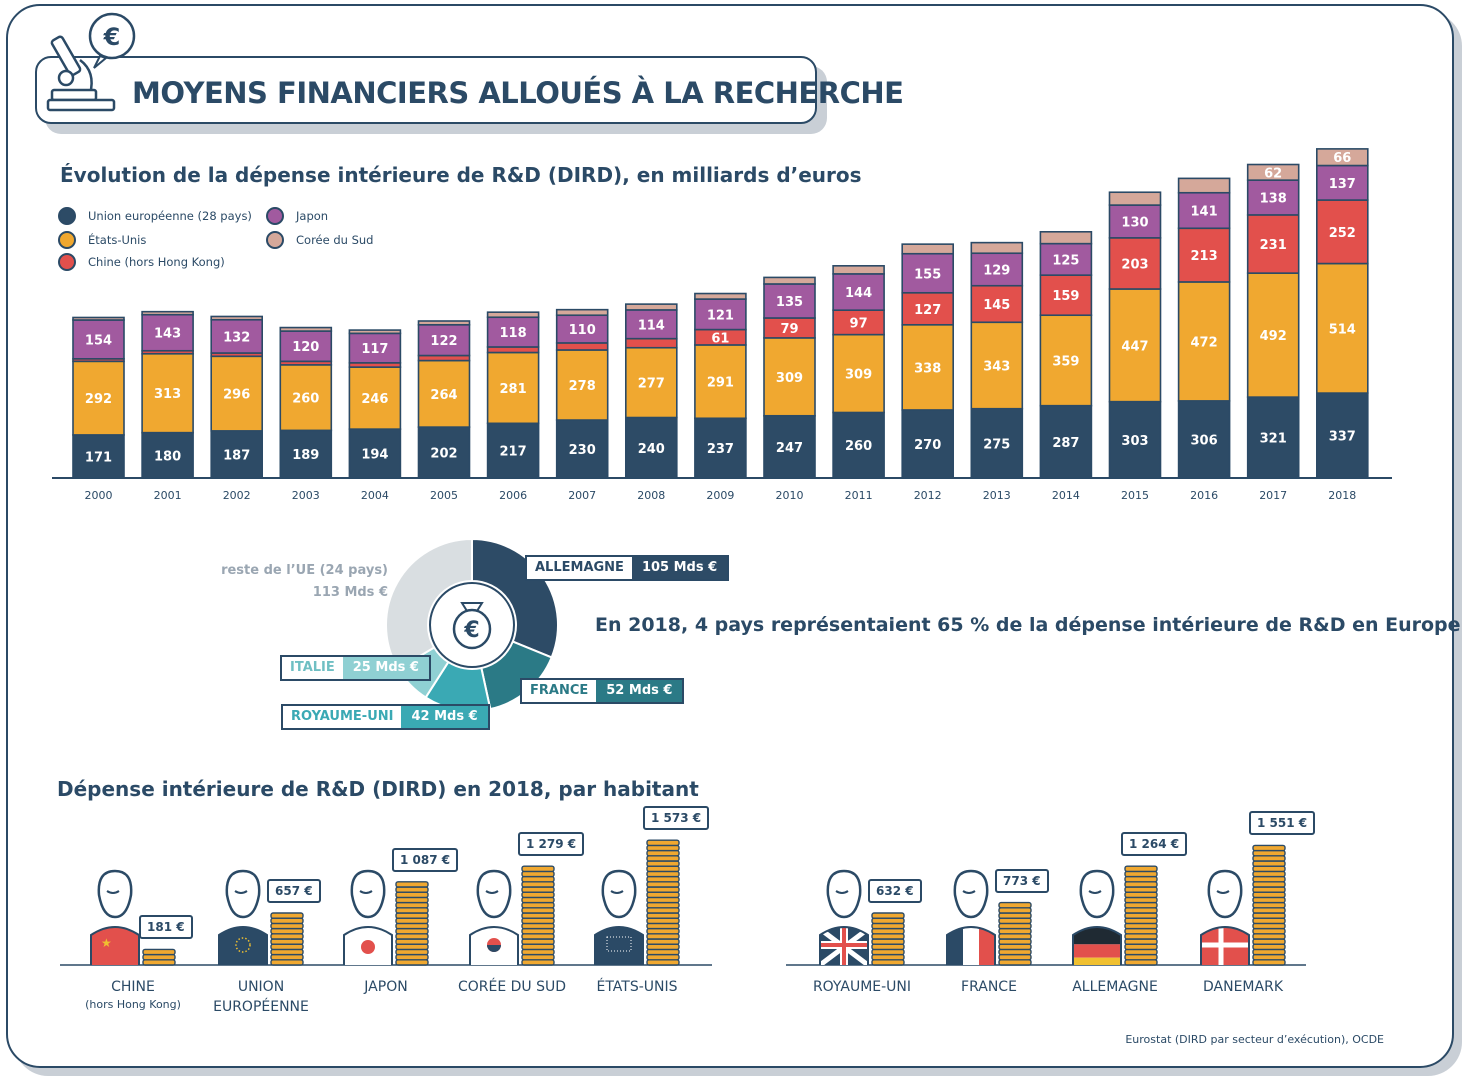 The image size is (1466, 1080). What do you see at coordinates (927, 368) in the screenshot?
I see `bar-value-label: 338` at bounding box center [927, 368].